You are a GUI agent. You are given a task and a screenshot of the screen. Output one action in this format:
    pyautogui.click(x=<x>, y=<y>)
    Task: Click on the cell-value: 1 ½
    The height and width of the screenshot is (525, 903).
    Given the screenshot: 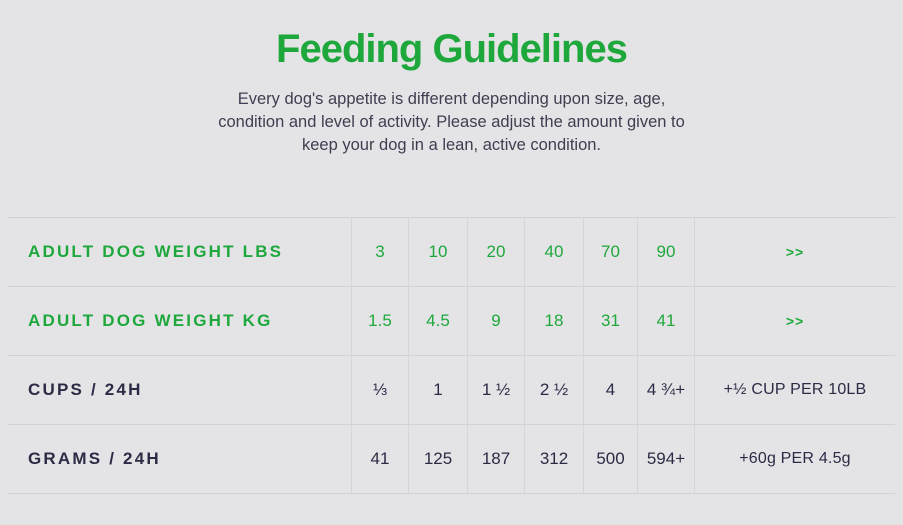 What is the action you would take?
    pyautogui.click(x=495, y=390)
    